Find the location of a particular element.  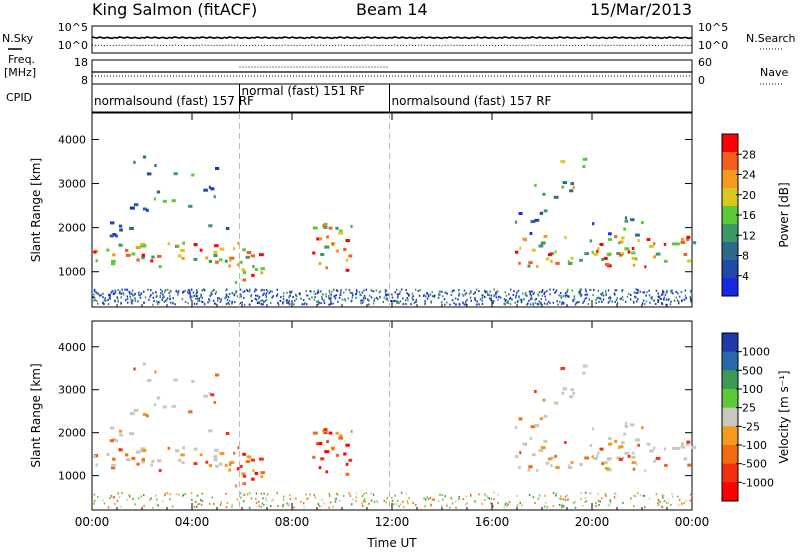

velocity-ylabel: Slant Range [km] is located at coordinates (36, 415).